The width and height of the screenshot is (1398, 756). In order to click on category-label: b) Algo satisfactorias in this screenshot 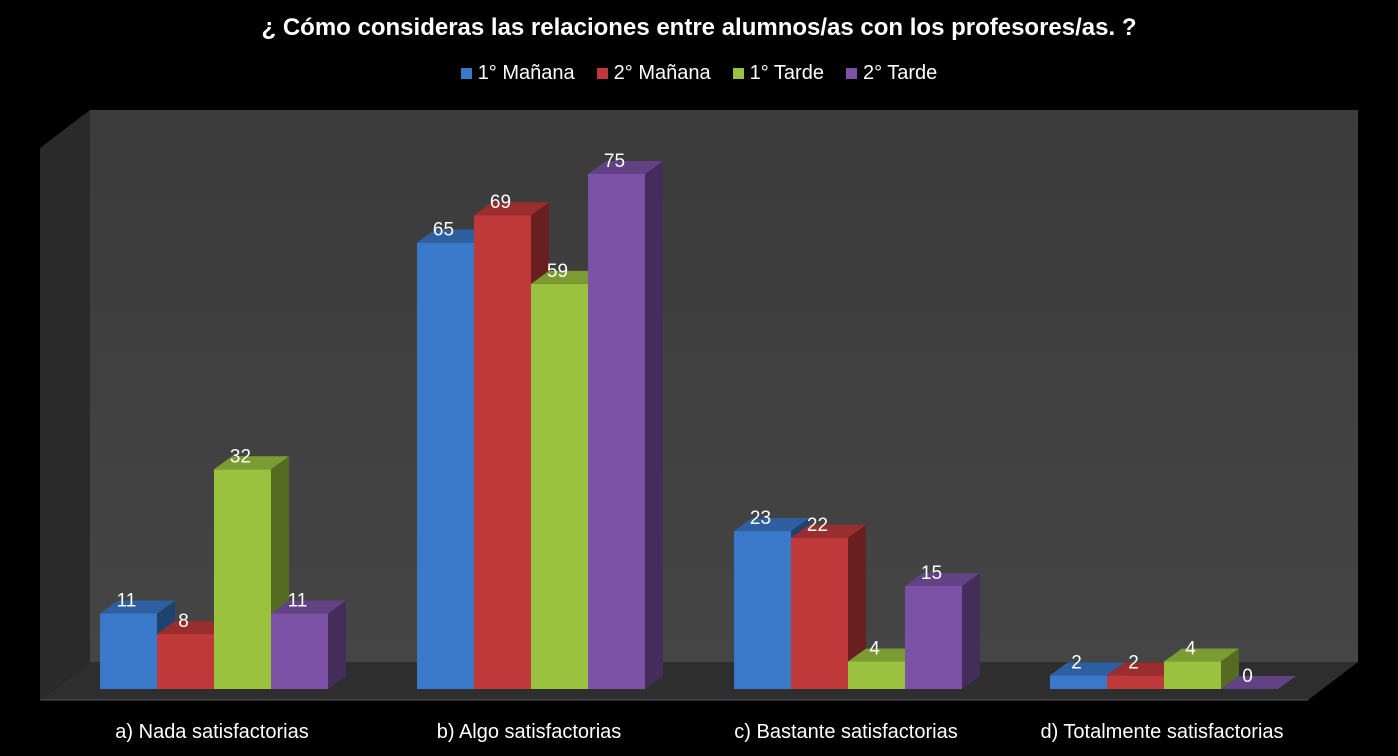, I will do `click(529, 732)`.